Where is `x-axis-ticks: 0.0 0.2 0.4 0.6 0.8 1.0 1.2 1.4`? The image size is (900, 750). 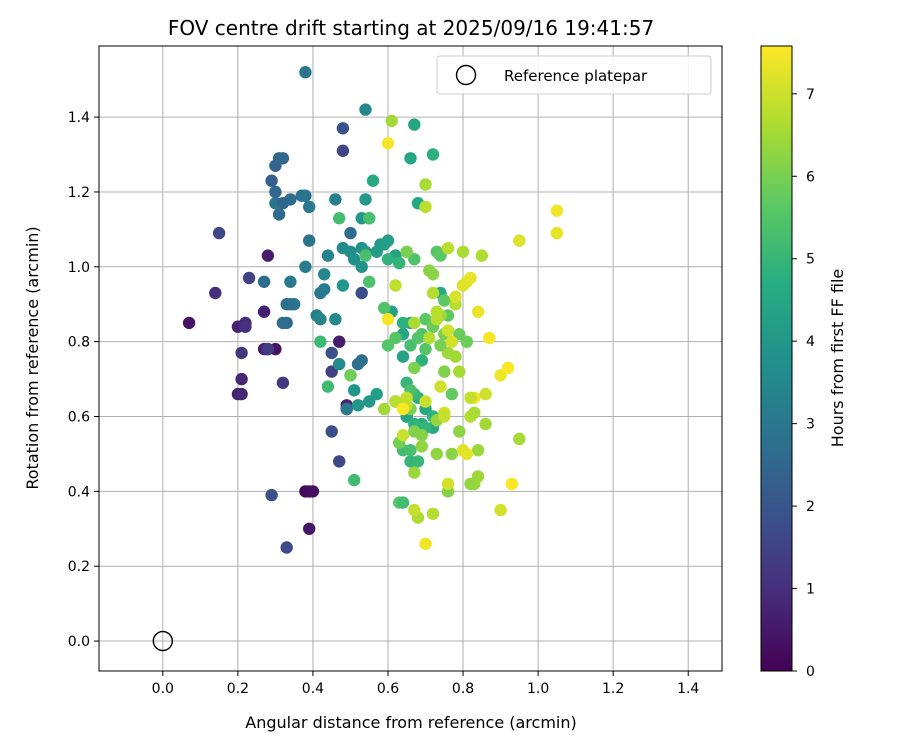
x-axis-ticks: 0.0 0.2 0.4 0.6 0.8 1.0 1.2 1.4 is located at coordinates (425, 684).